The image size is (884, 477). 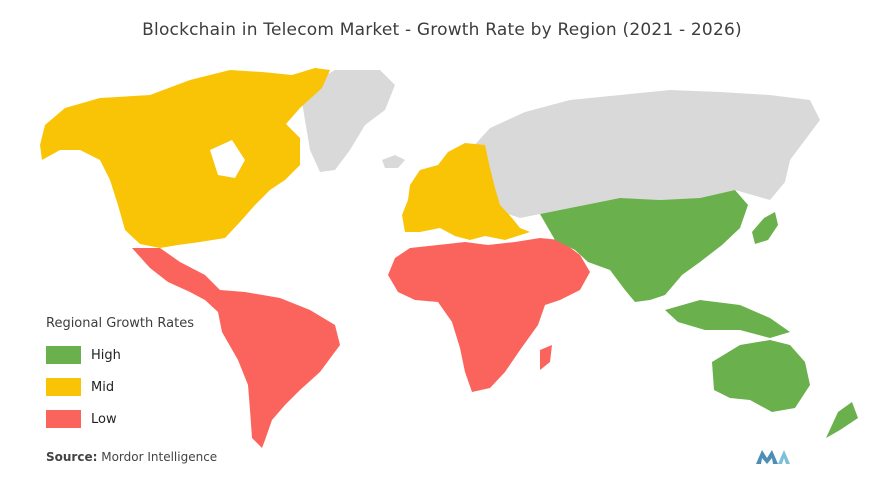 I want to click on legend: Regional Growth Rates High Mid Low, so click(x=120, y=378).